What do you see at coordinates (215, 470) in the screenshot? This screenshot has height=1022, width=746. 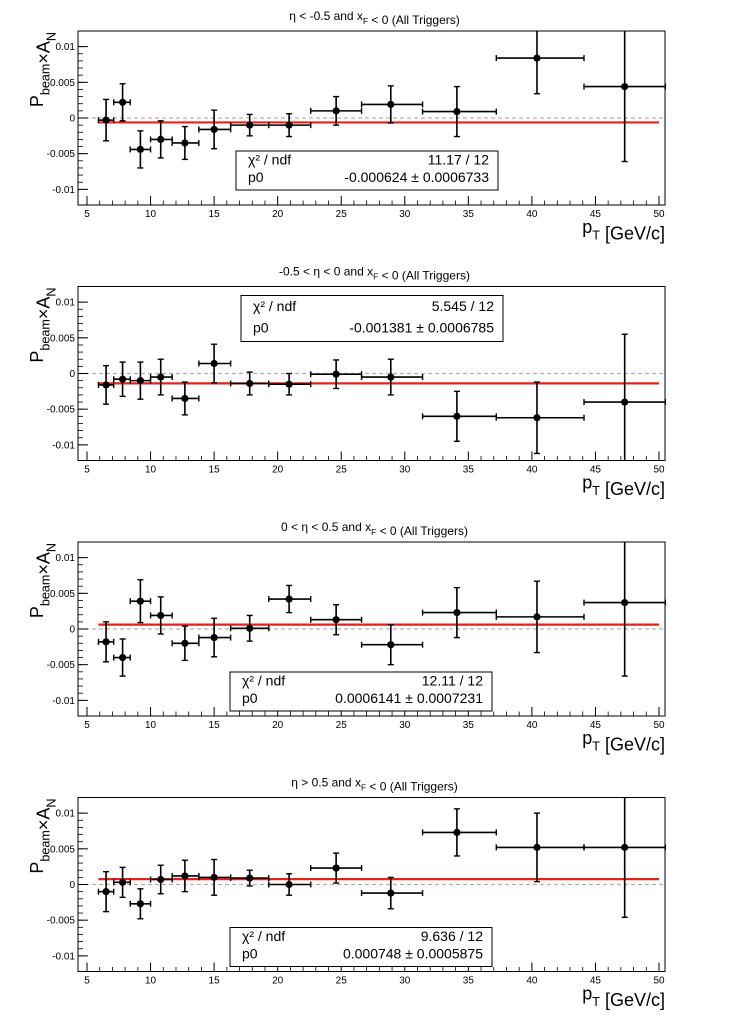 I see `x-tick-label: 15` at bounding box center [215, 470].